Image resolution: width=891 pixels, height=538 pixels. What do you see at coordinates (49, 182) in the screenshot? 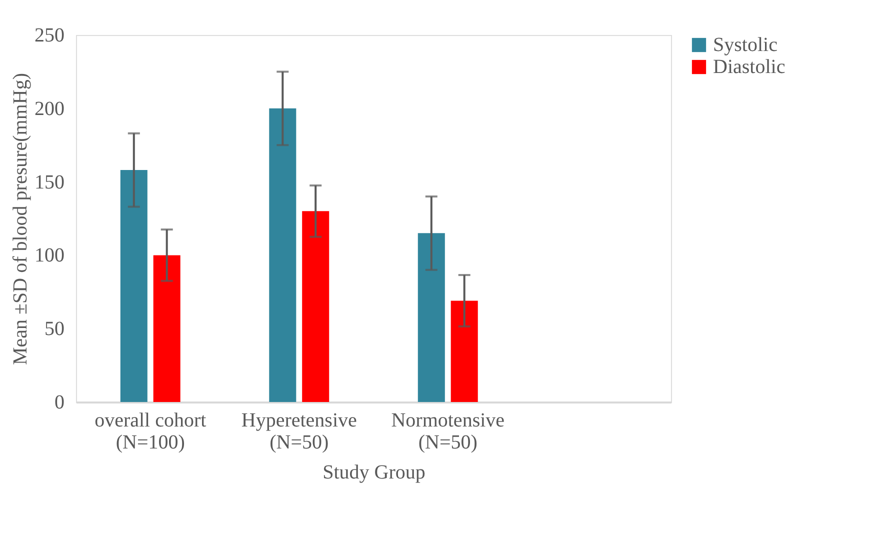
I see `y-tick-label: 150` at bounding box center [49, 182].